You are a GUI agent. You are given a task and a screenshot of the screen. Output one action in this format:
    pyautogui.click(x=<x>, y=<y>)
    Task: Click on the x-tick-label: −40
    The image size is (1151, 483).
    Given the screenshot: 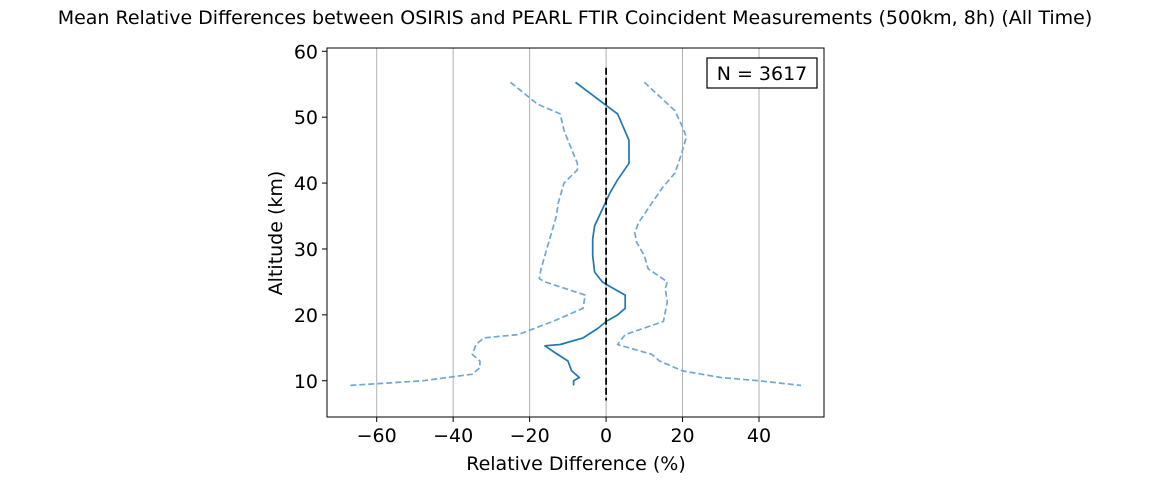 What is the action you would take?
    pyautogui.click(x=453, y=436)
    